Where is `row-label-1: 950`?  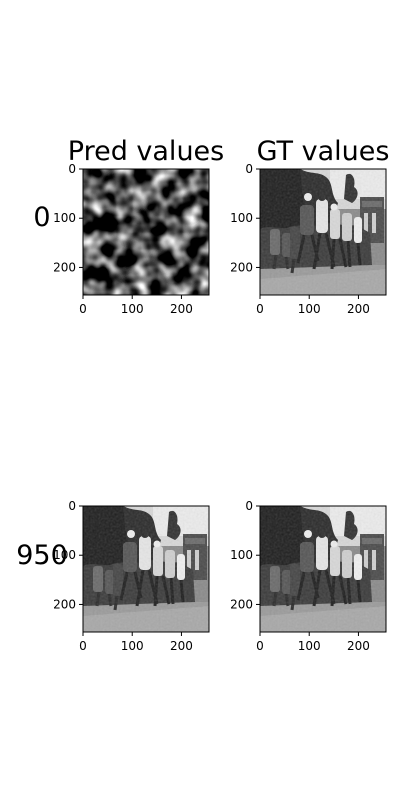 row-label-1: 950 is located at coordinates (42, 555).